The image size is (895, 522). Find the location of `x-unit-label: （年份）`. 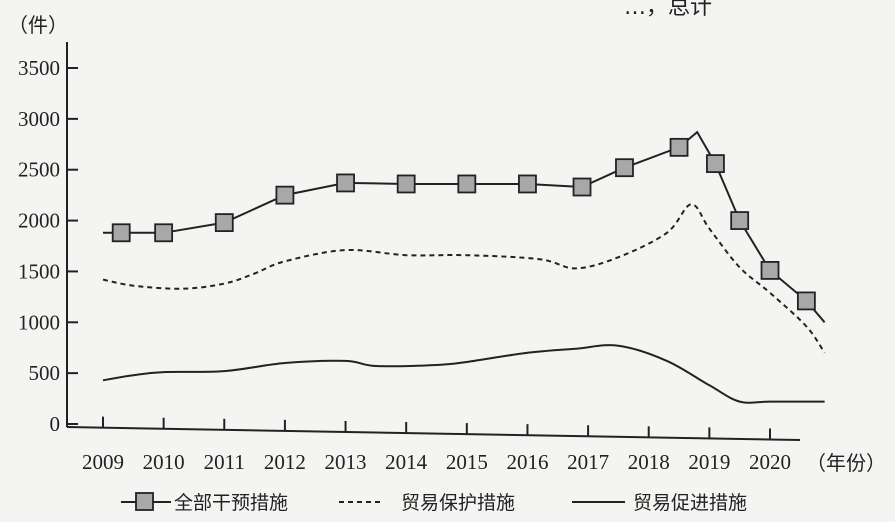

x-unit-label: （年份） is located at coordinates (846, 463).